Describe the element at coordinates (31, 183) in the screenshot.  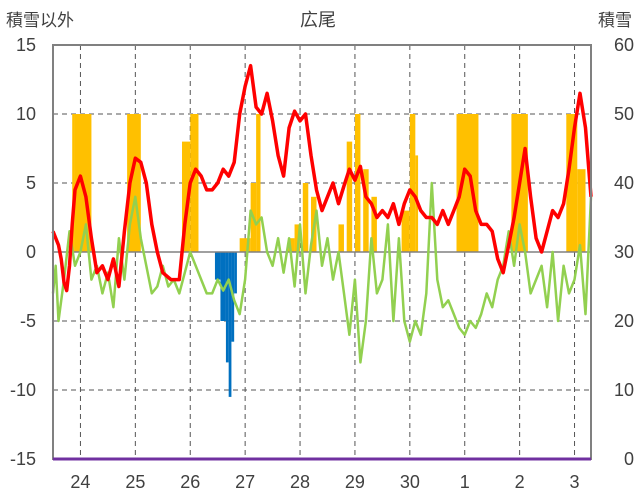
I see `left-tick-label: 5` at that location.